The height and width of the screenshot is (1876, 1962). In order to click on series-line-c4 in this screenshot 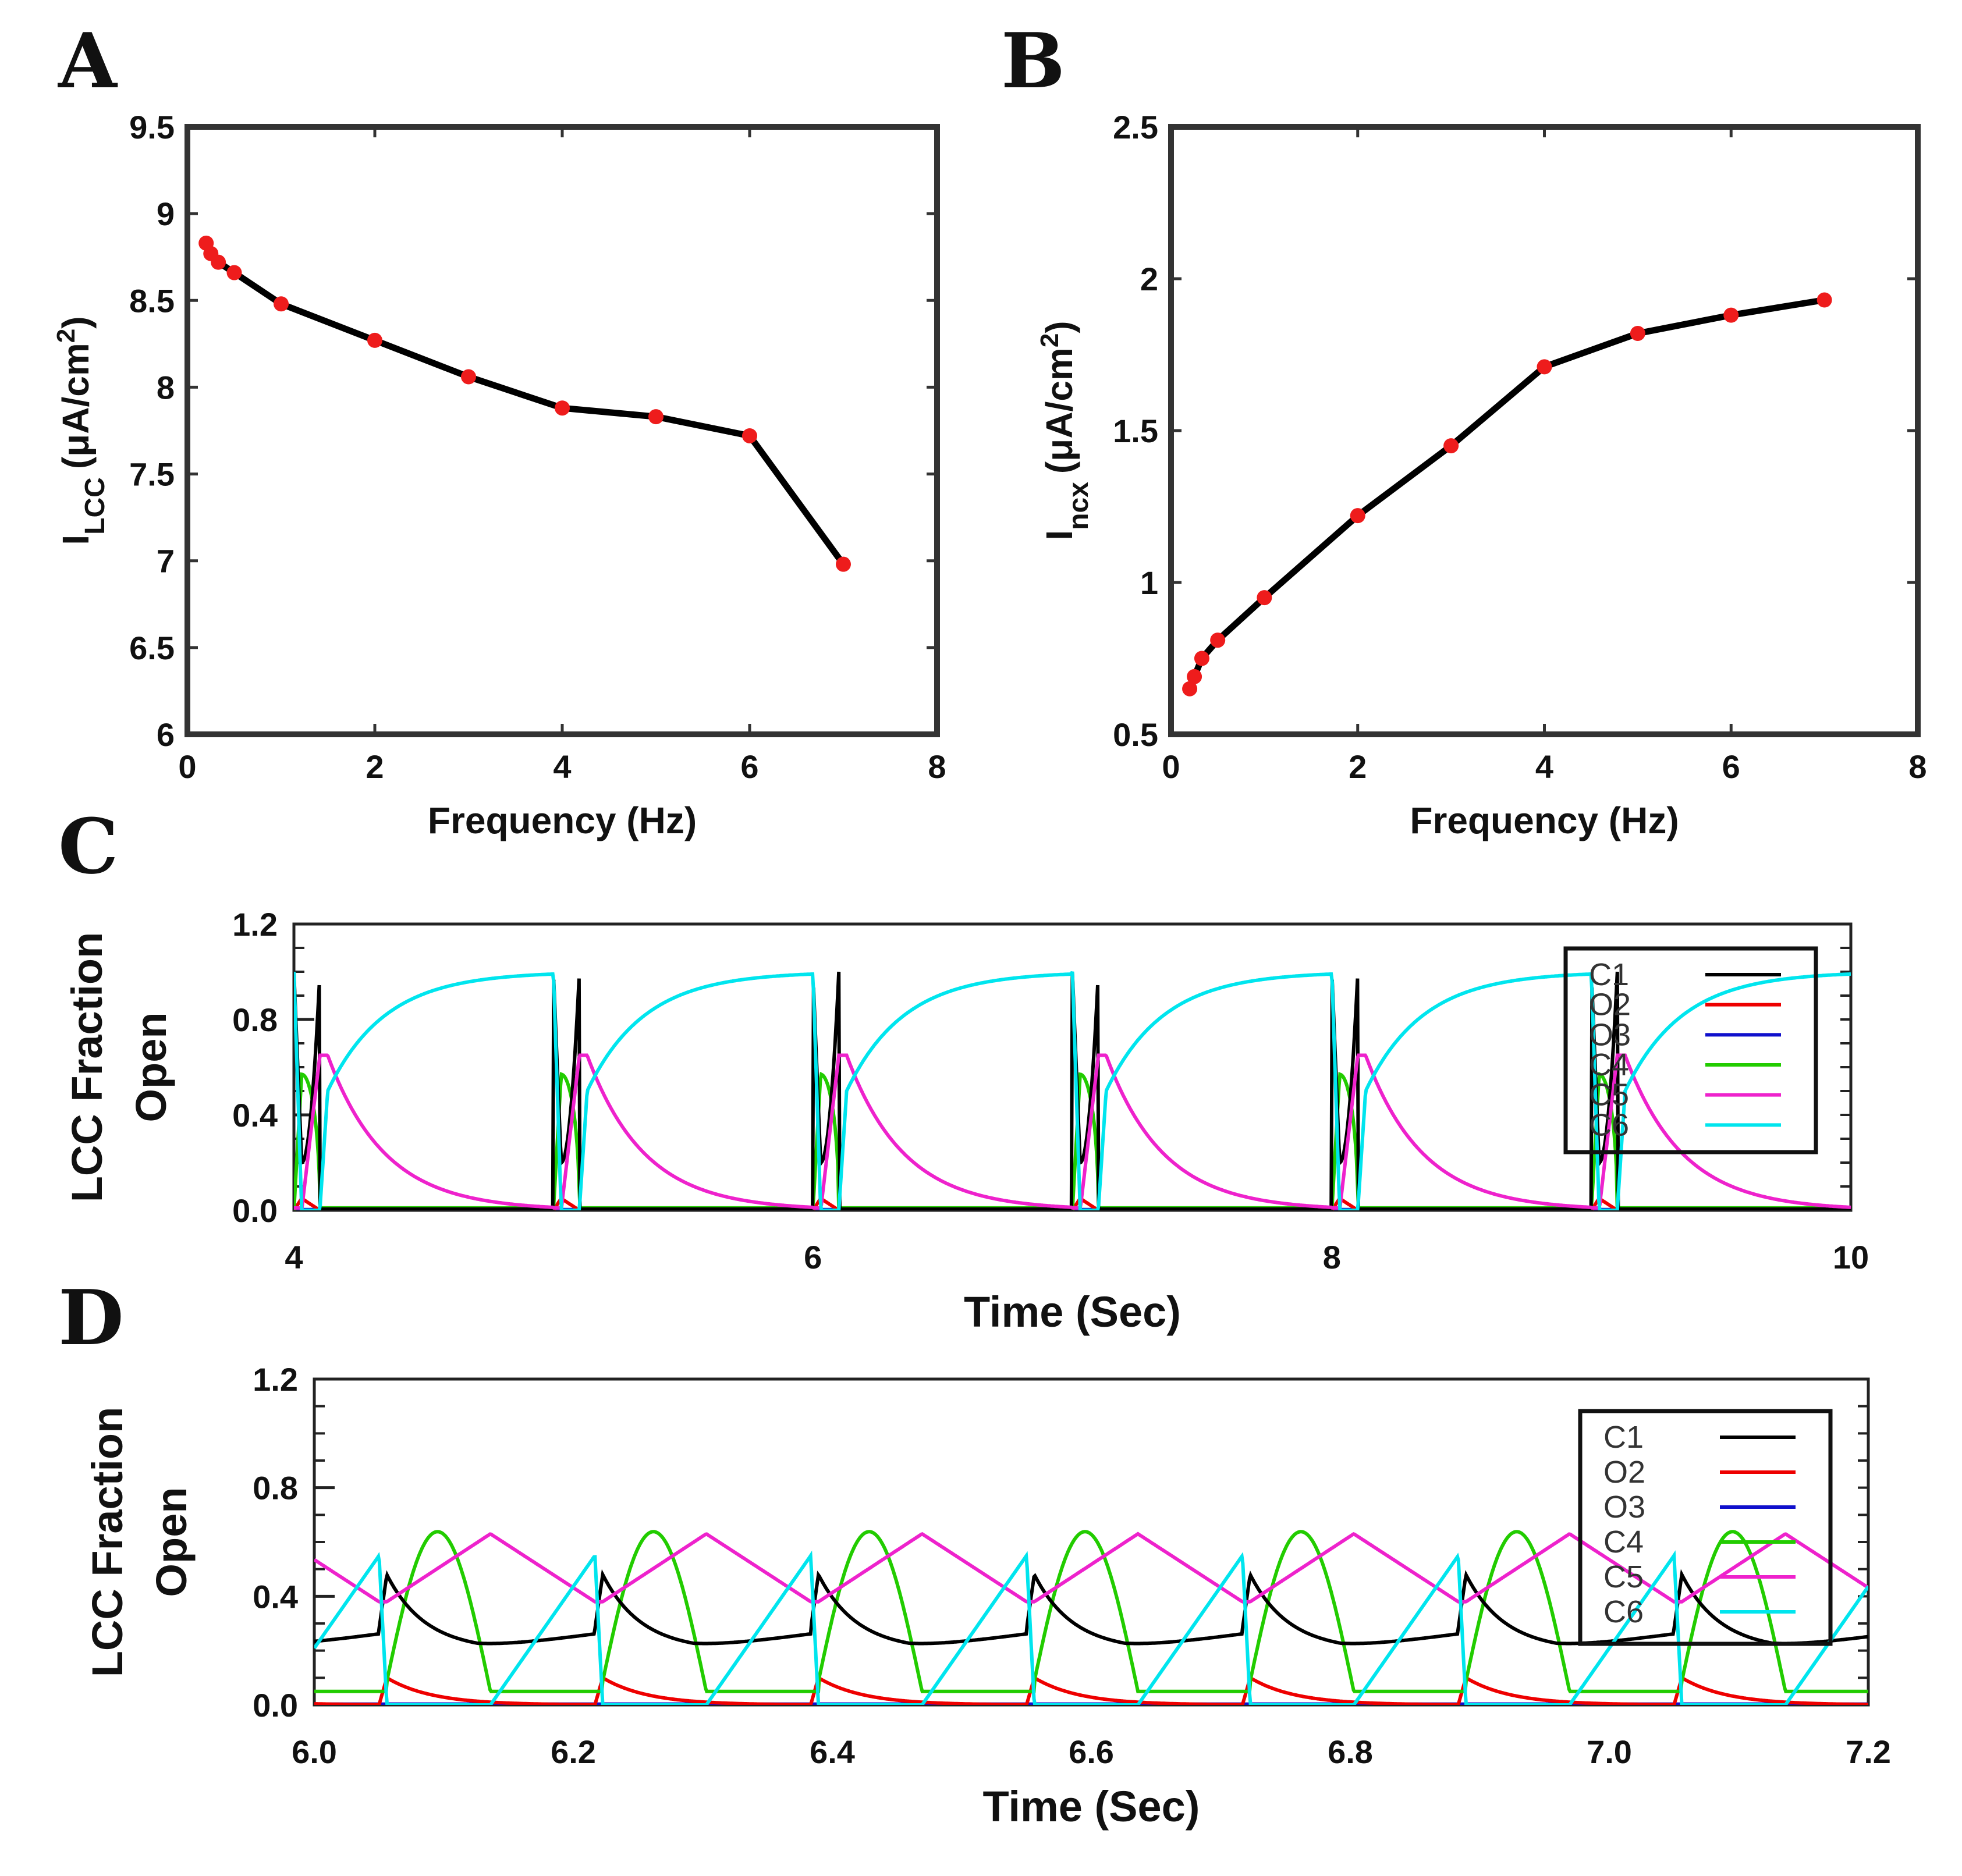, I will do `click(1091, 1611)`.